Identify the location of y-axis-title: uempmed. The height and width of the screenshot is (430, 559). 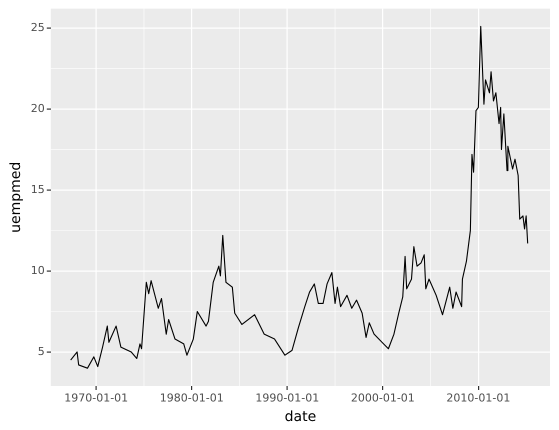
(16, 197).